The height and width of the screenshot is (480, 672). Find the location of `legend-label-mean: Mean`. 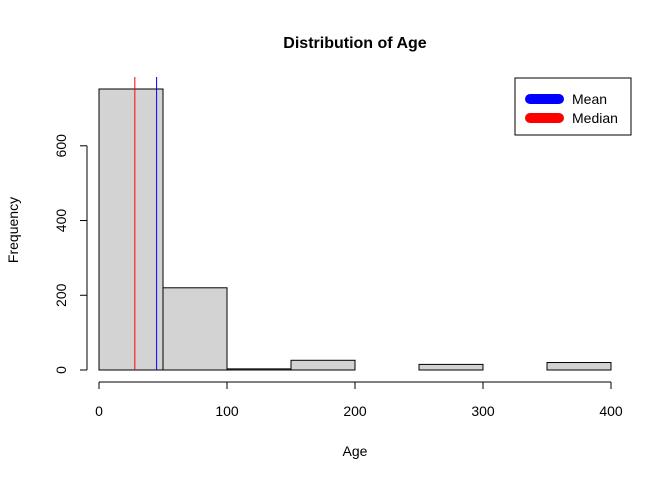

legend-label-mean: Mean is located at coordinates (589, 99).